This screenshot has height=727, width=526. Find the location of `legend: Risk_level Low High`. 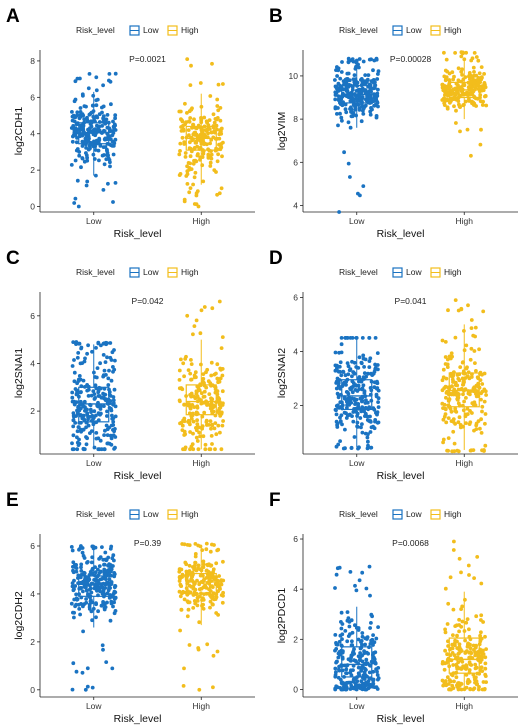

legend: Risk_level Low High is located at coordinates (400, 514).